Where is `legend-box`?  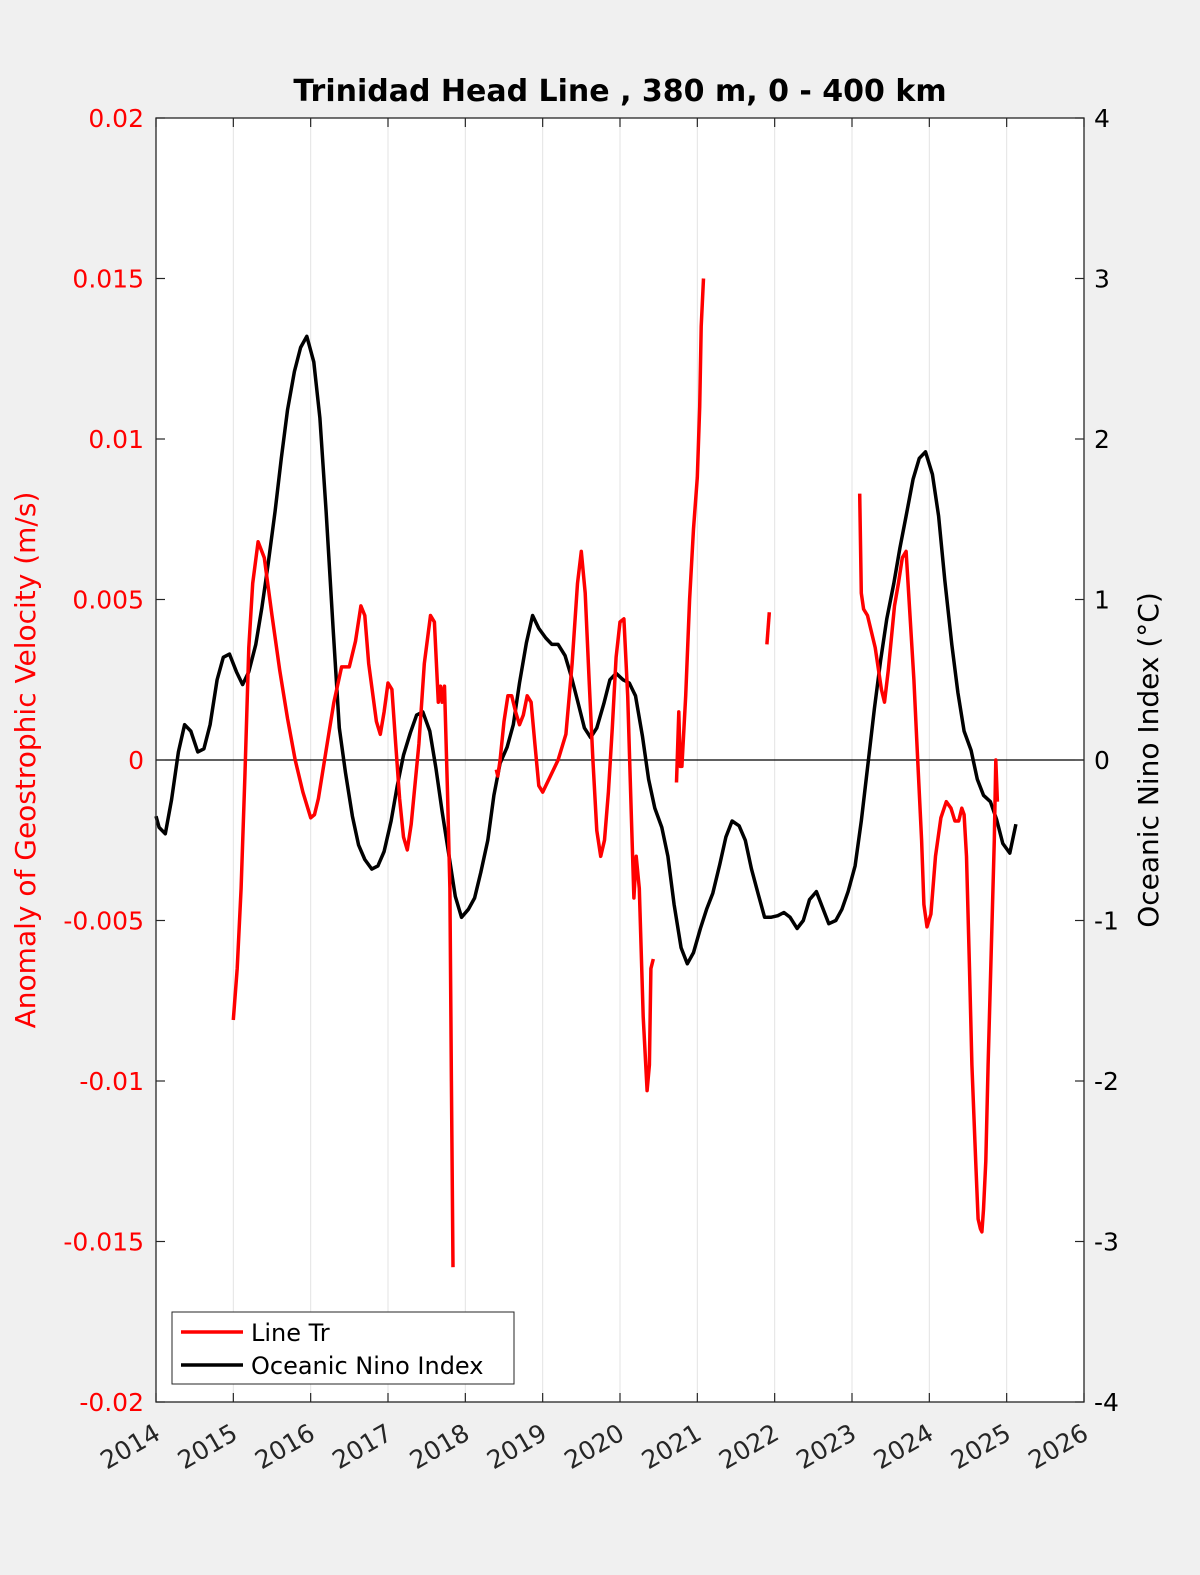
legend-box is located at coordinates (343, 1348).